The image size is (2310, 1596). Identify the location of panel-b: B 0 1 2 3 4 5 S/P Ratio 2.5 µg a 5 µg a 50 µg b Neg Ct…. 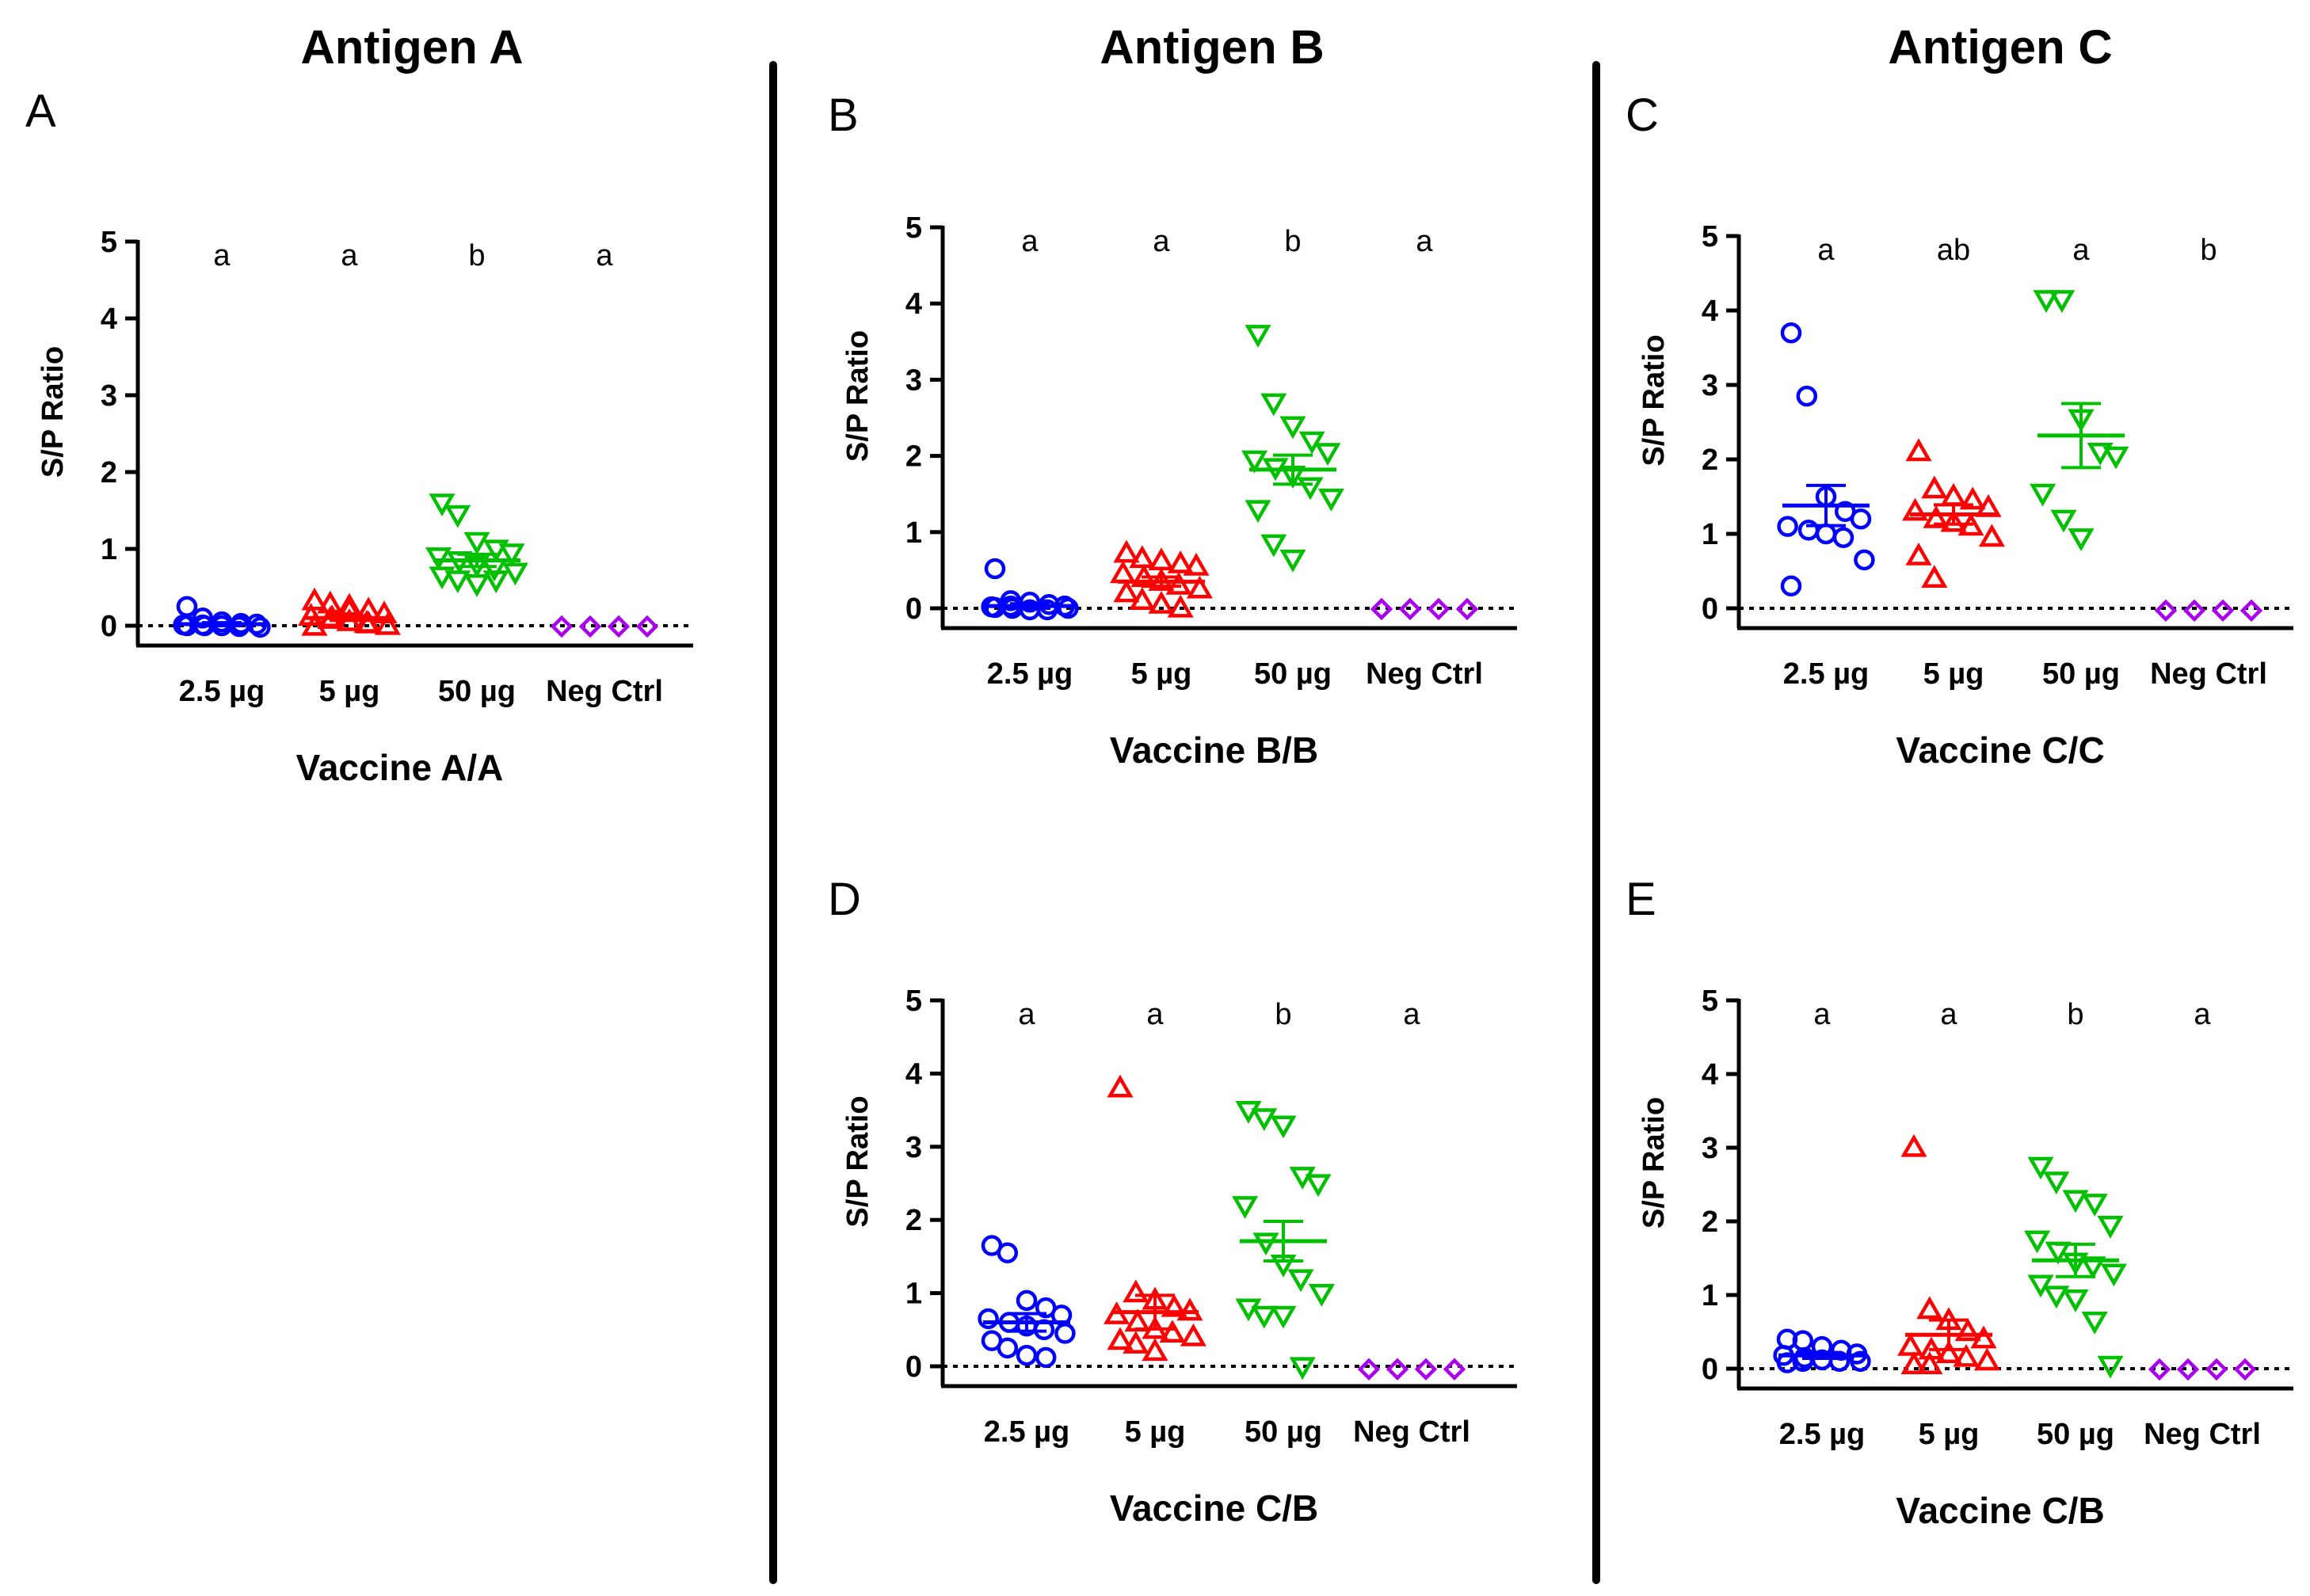
(1172, 430).